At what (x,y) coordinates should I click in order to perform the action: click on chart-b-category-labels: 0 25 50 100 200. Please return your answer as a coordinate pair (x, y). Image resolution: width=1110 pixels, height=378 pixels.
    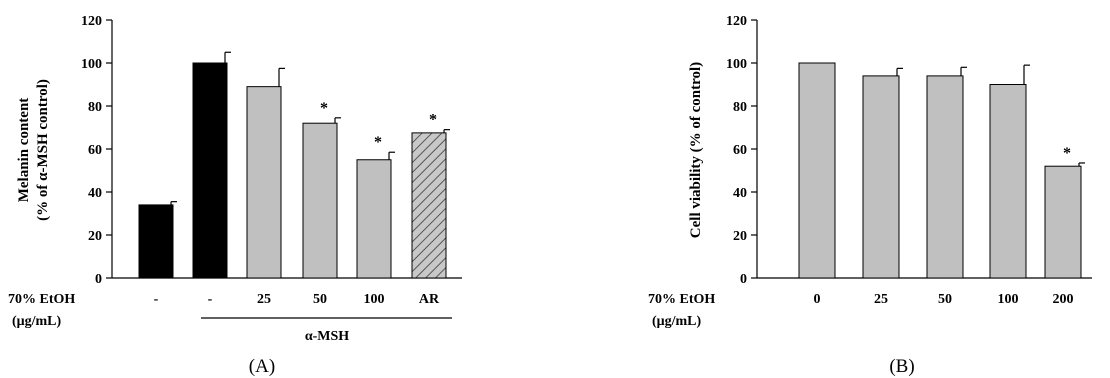
    Looking at the image, I should click on (944, 299).